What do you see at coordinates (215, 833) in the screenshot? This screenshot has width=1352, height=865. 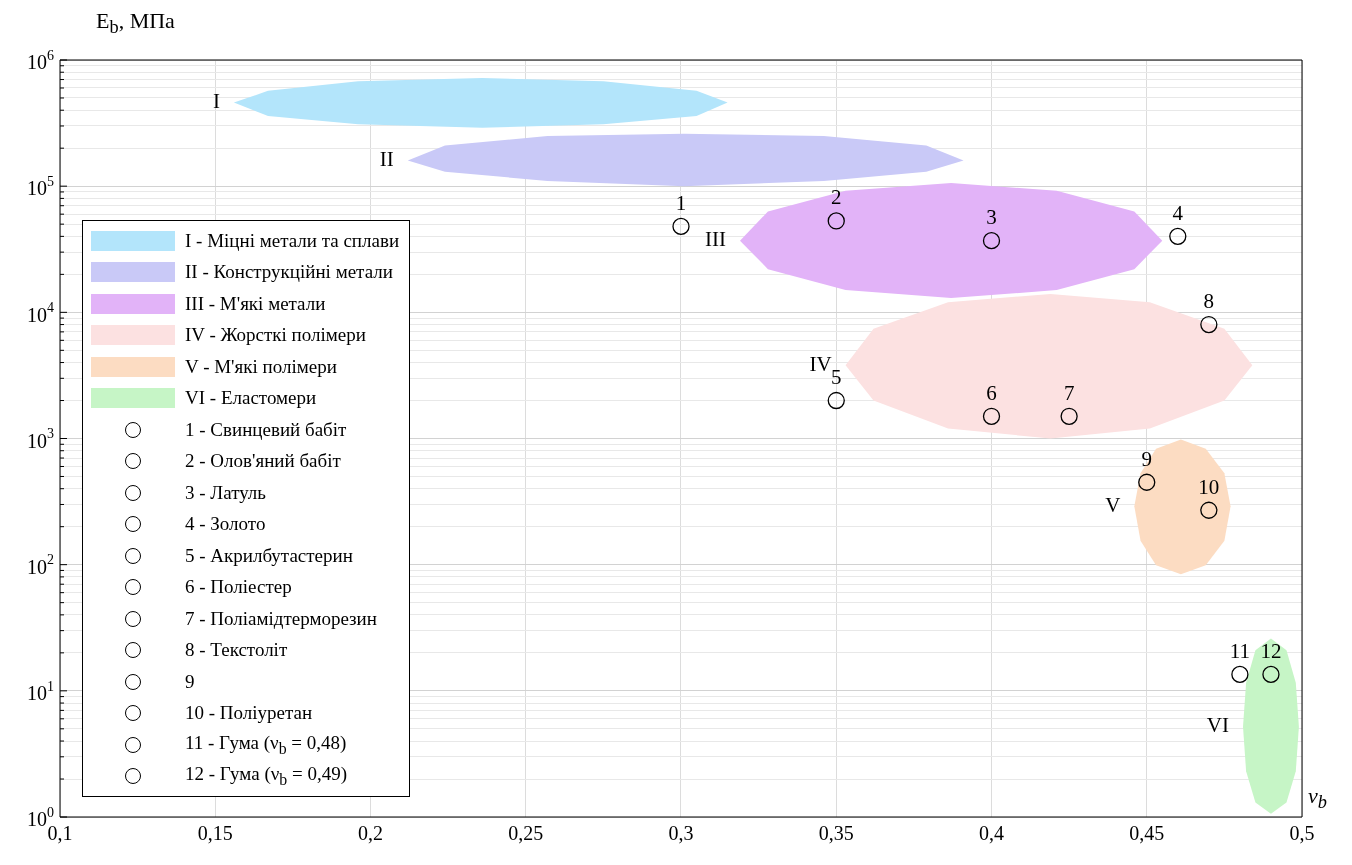 I see `x-tick-label: 0,15` at bounding box center [215, 833].